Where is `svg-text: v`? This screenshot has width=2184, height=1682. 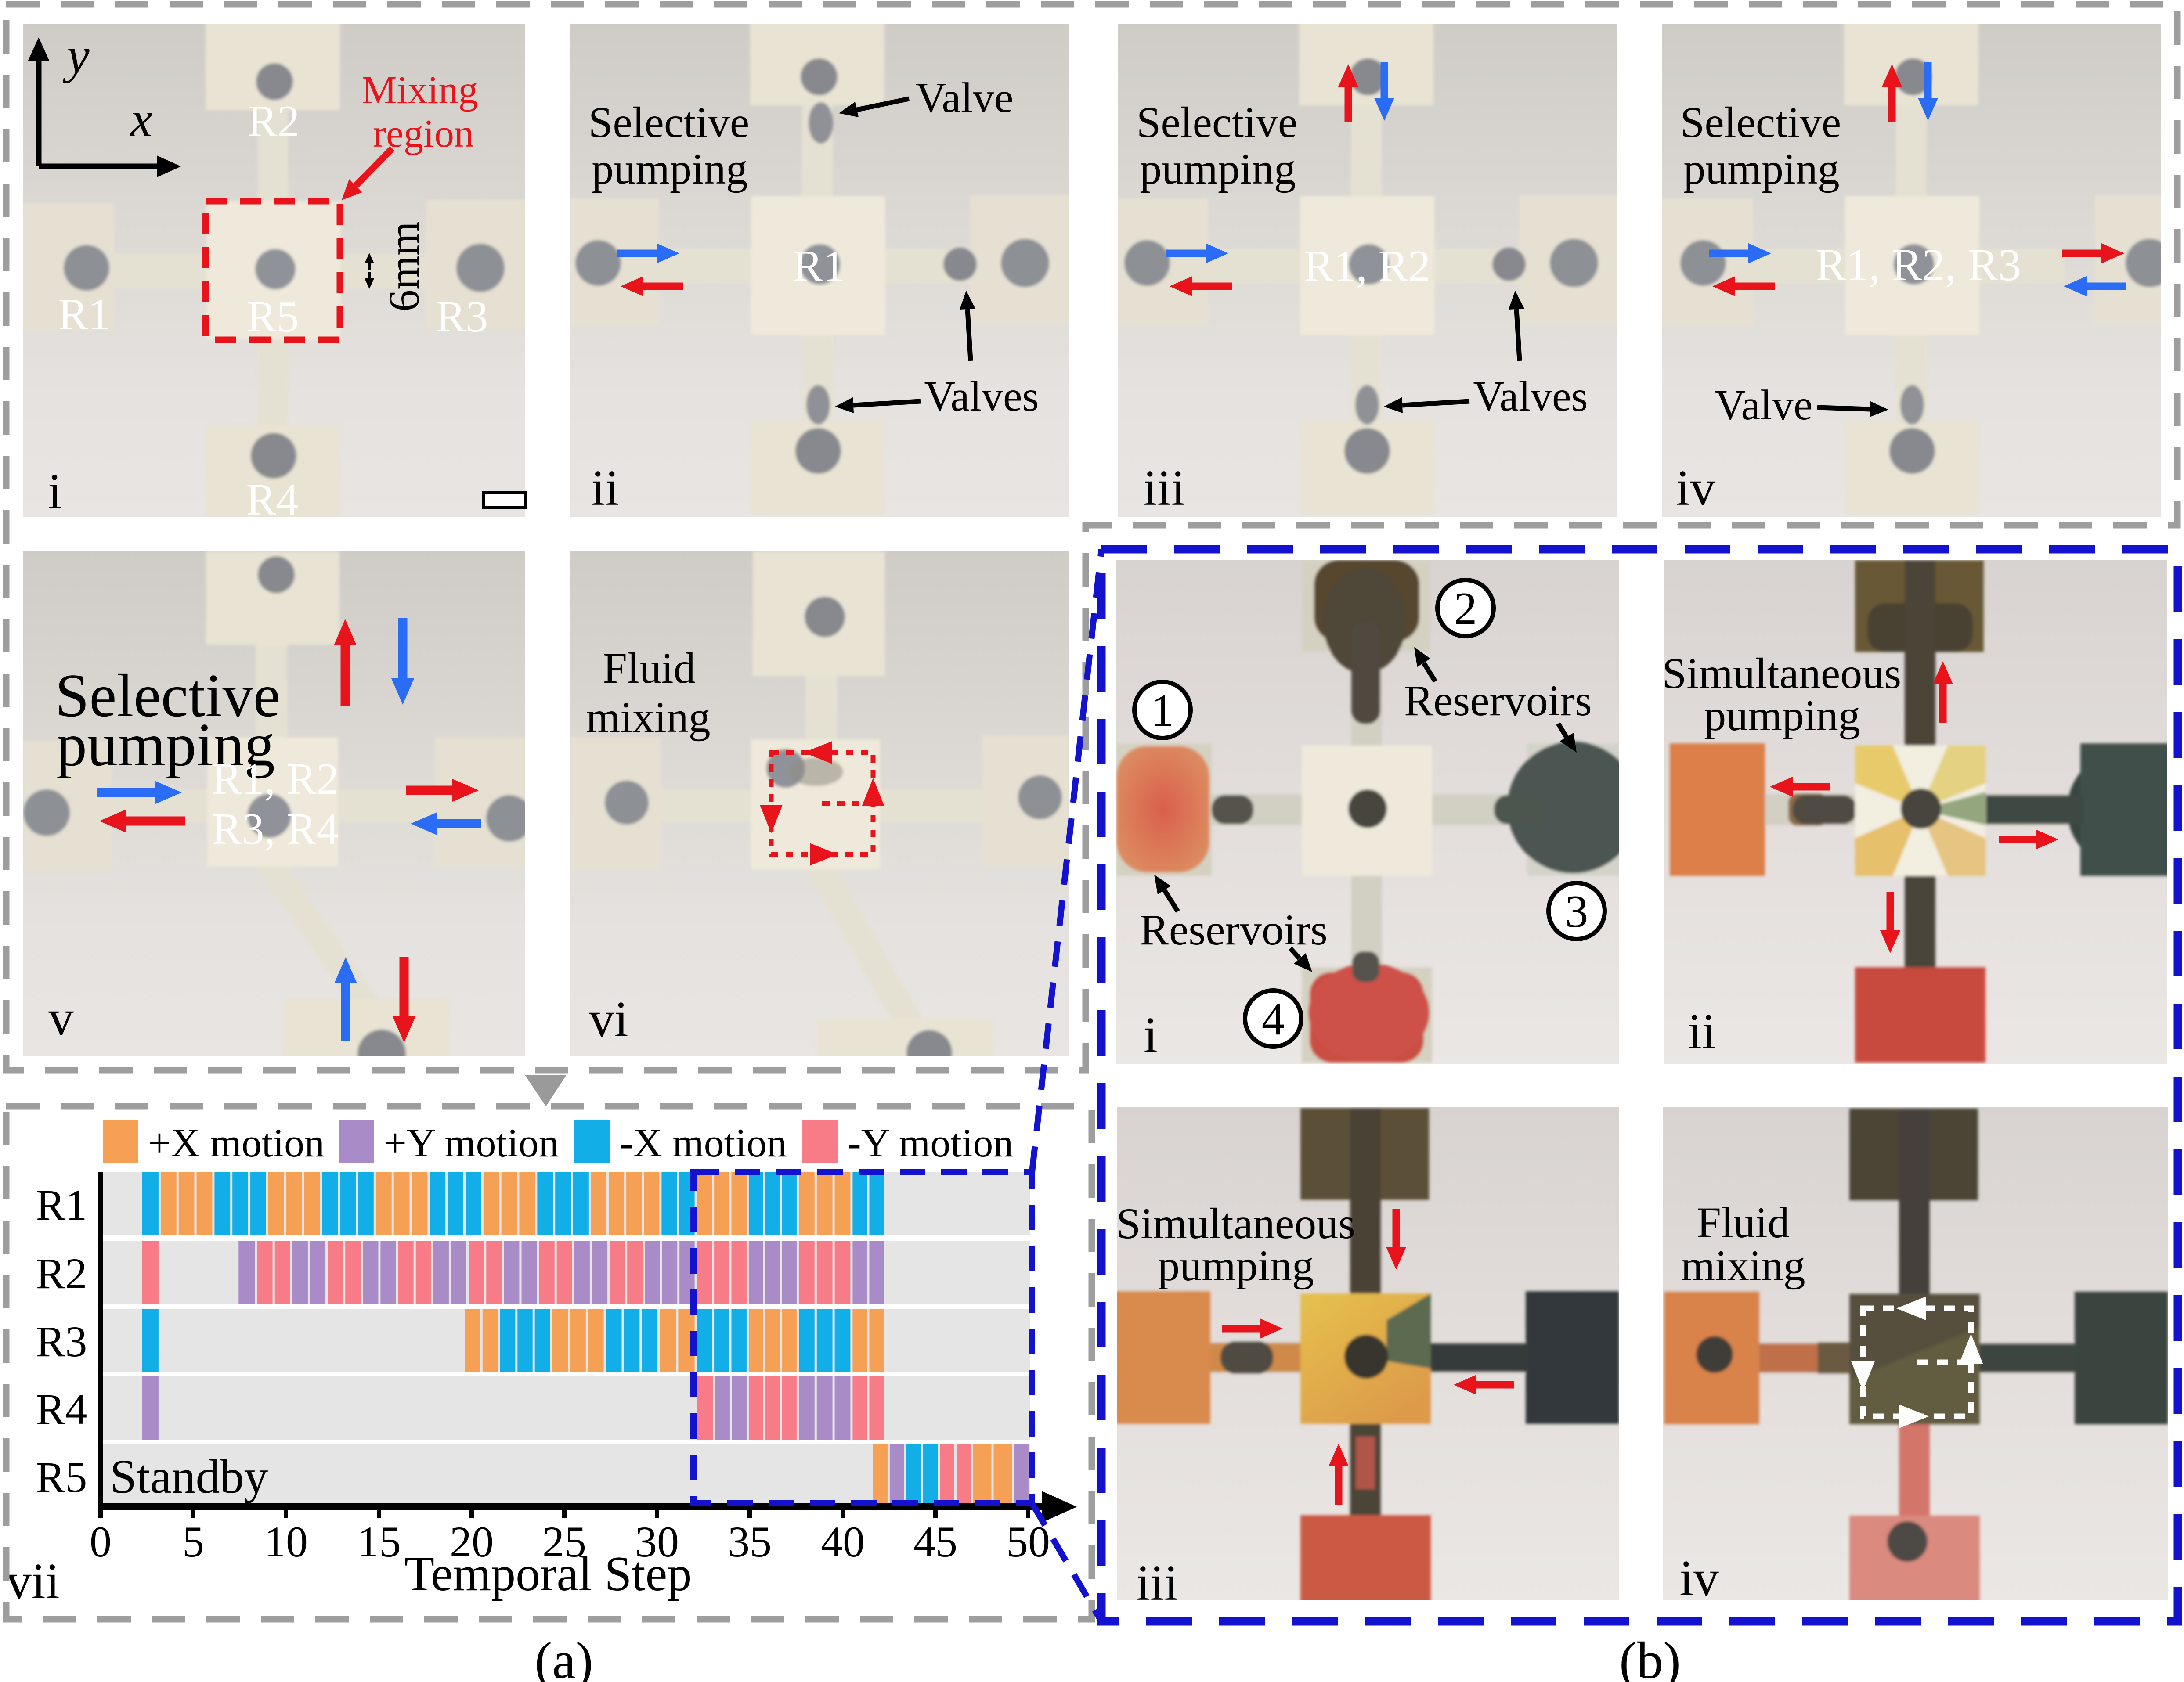
svg-text: v is located at coordinates (61, 1018).